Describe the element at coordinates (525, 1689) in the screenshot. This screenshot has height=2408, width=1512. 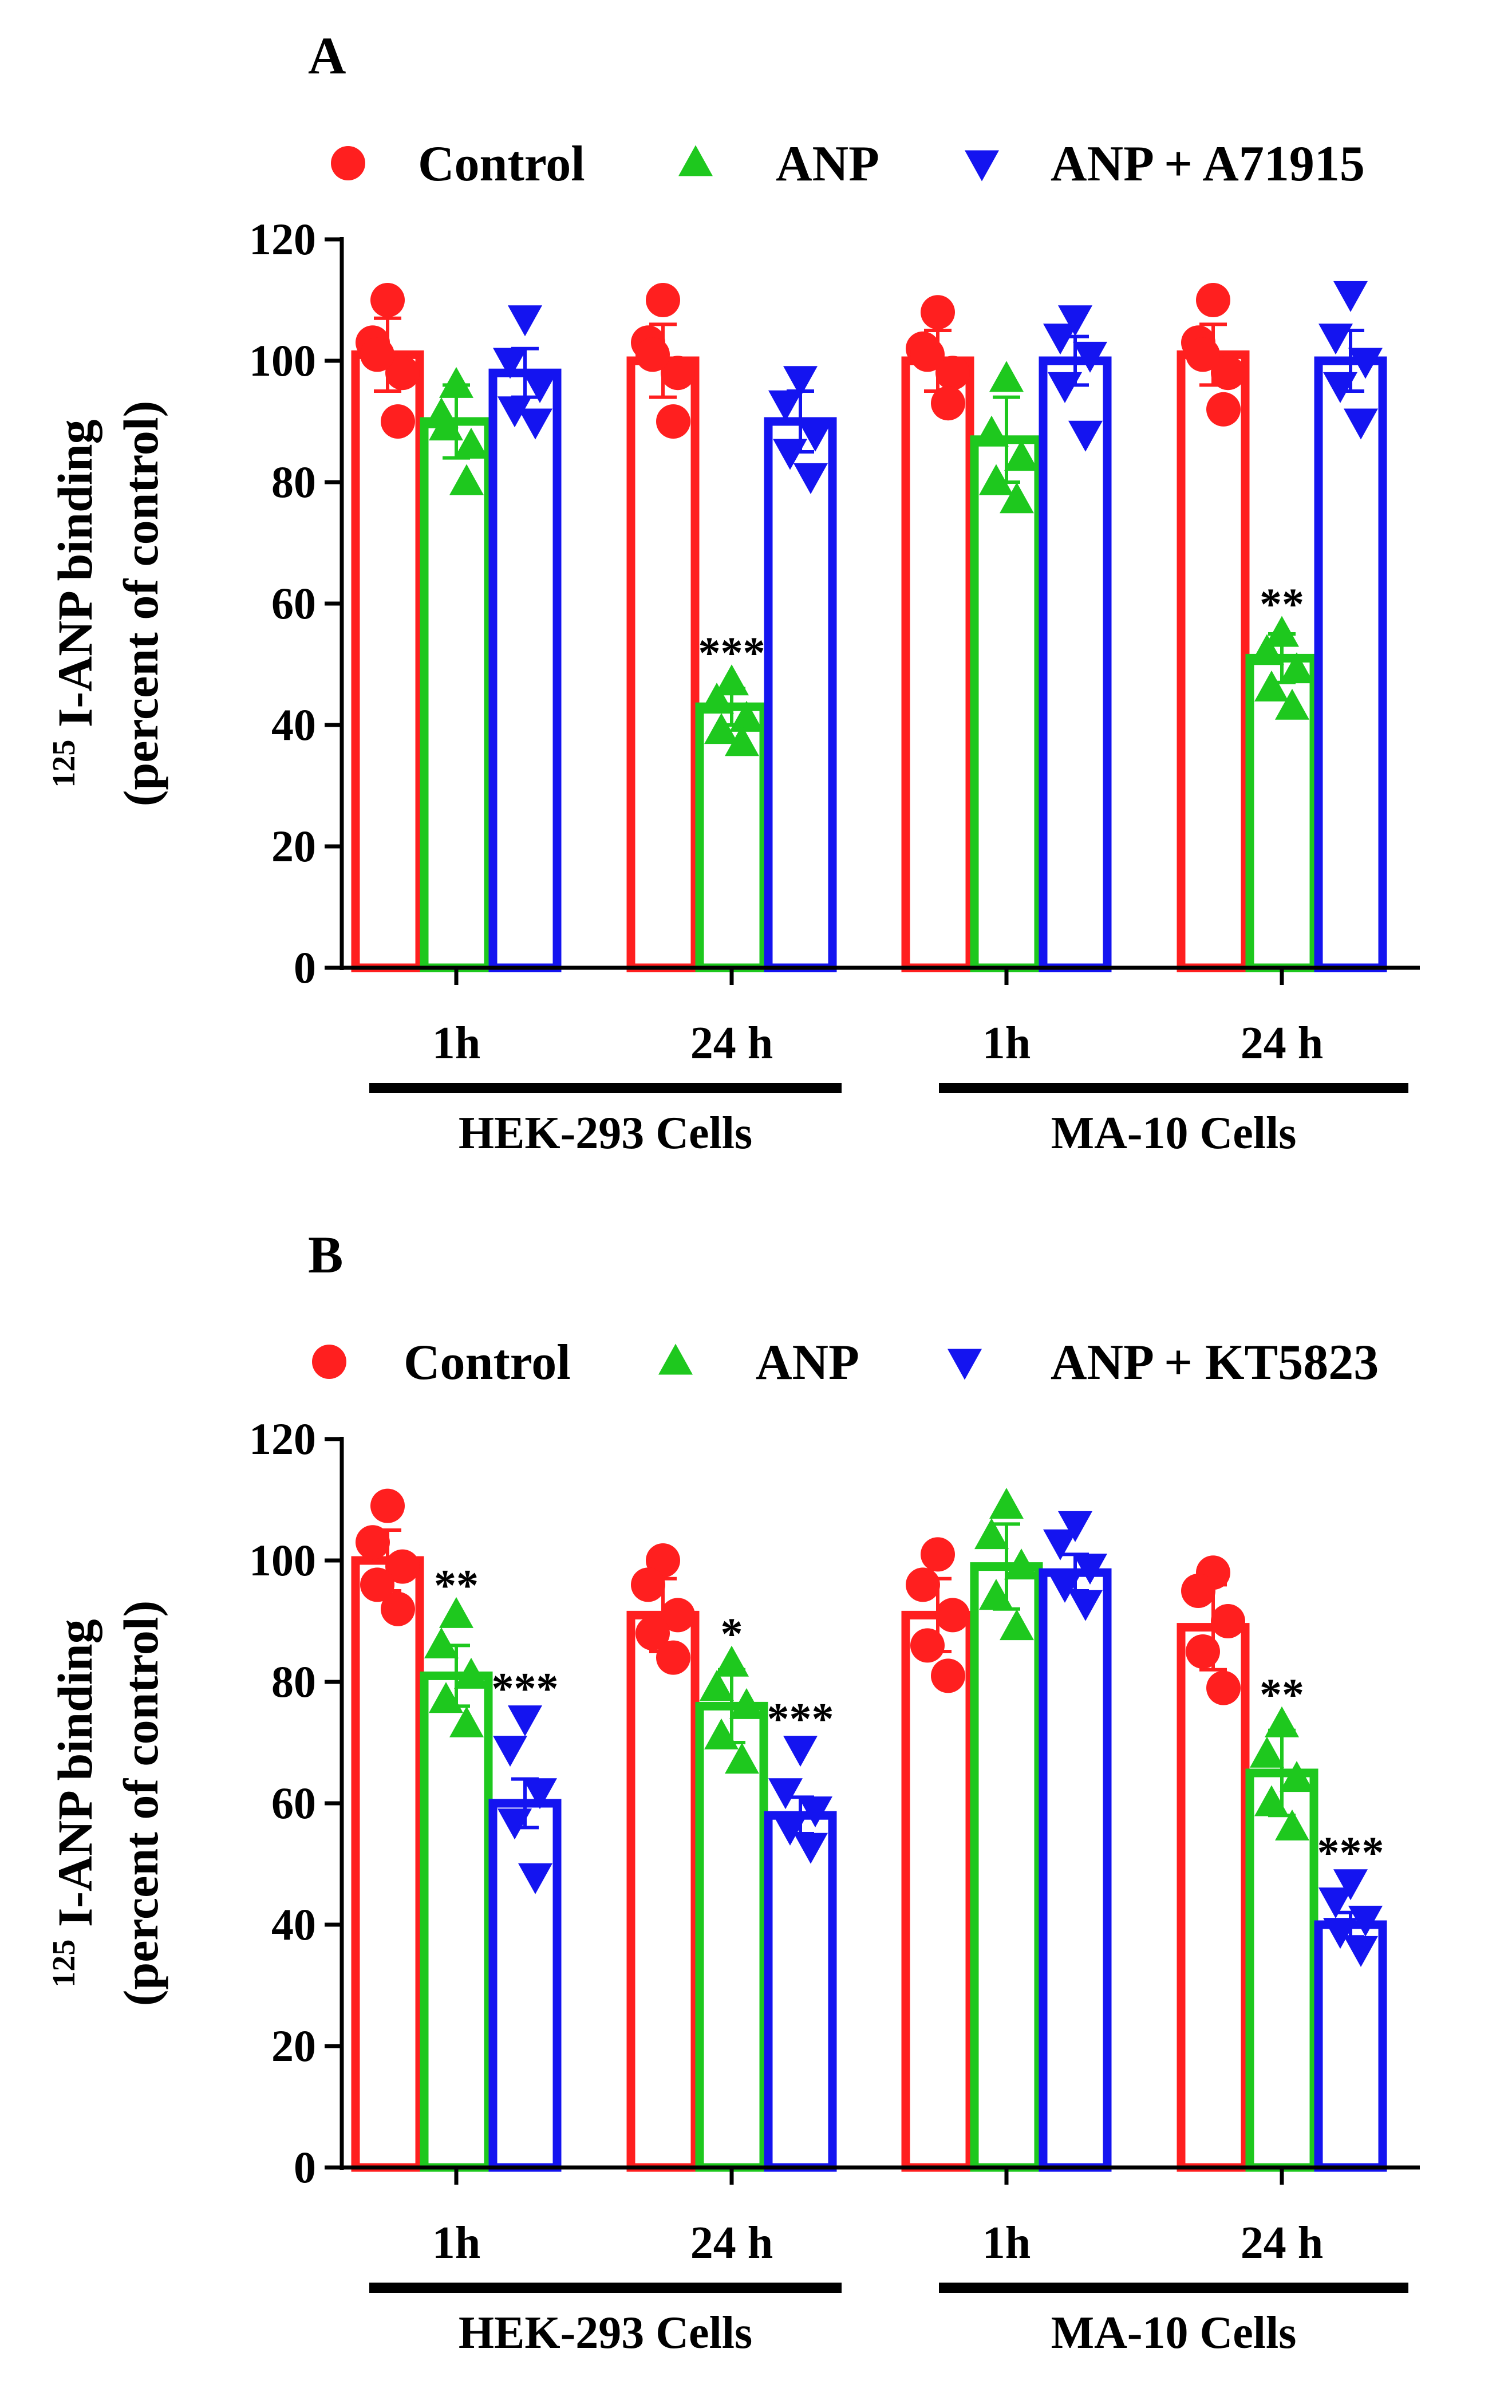
I see `significance-label: ***` at that location.